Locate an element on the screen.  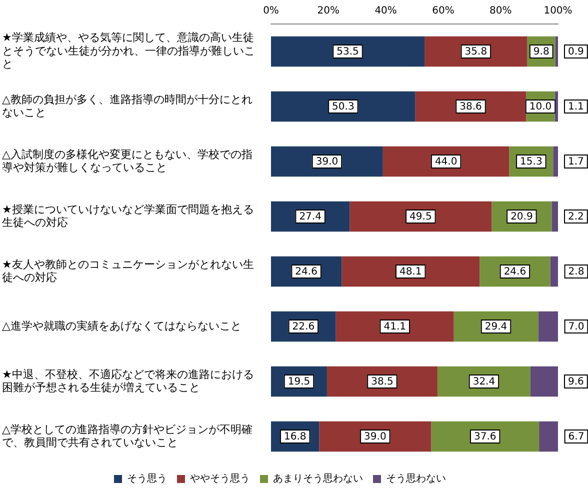
data-label: 38.6 is located at coordinates (471, 107).